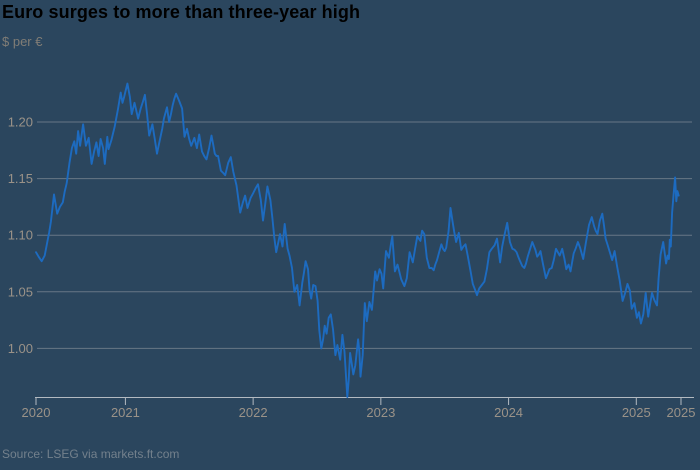 This screenshot has width=700, height=470. I want to click on x-axis-label: 2024, so click(508, 412).